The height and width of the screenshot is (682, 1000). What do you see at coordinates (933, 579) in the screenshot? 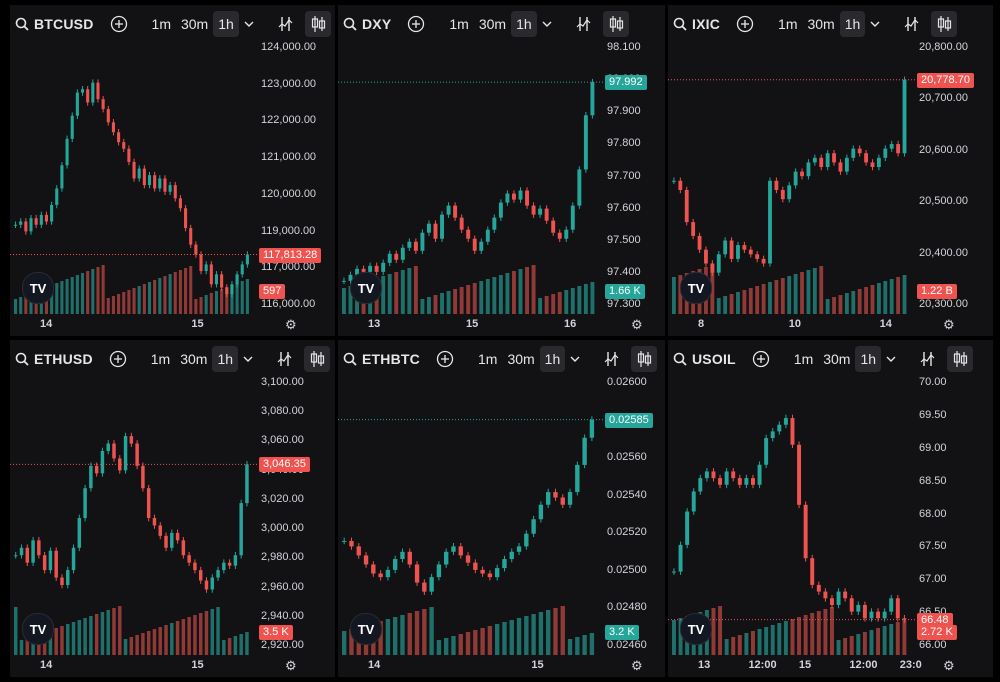
I see `y-tick-label: 67.00` at bounding box center [933, 579].